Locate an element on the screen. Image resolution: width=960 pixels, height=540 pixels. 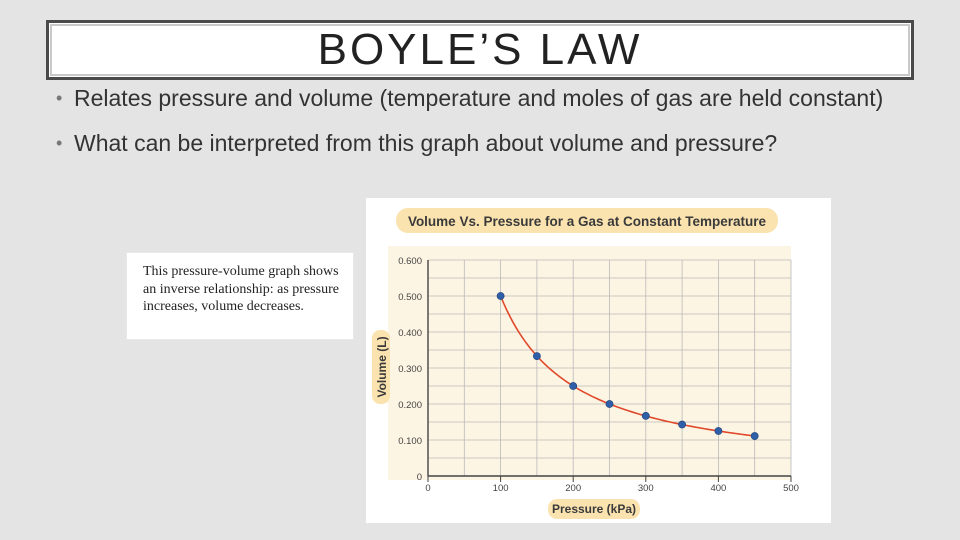
y-axis-label-bg is located at coordinates (381, 367).